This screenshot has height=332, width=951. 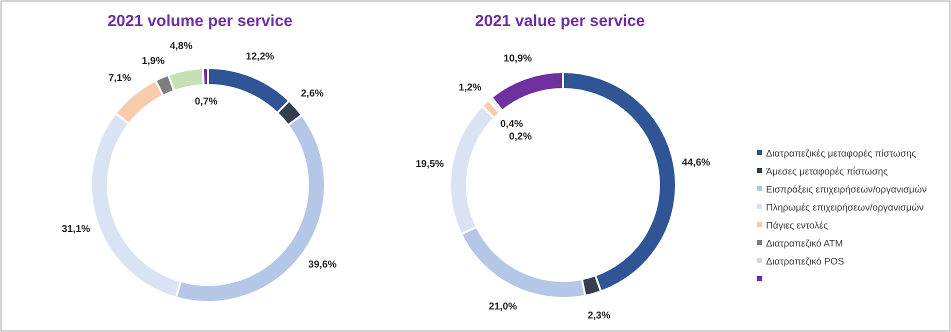 What do you see at coordinates (797, 226) in the screenshot?
I see `legend-label: Πάγιες εντολές` at bounding box center [797, 226].